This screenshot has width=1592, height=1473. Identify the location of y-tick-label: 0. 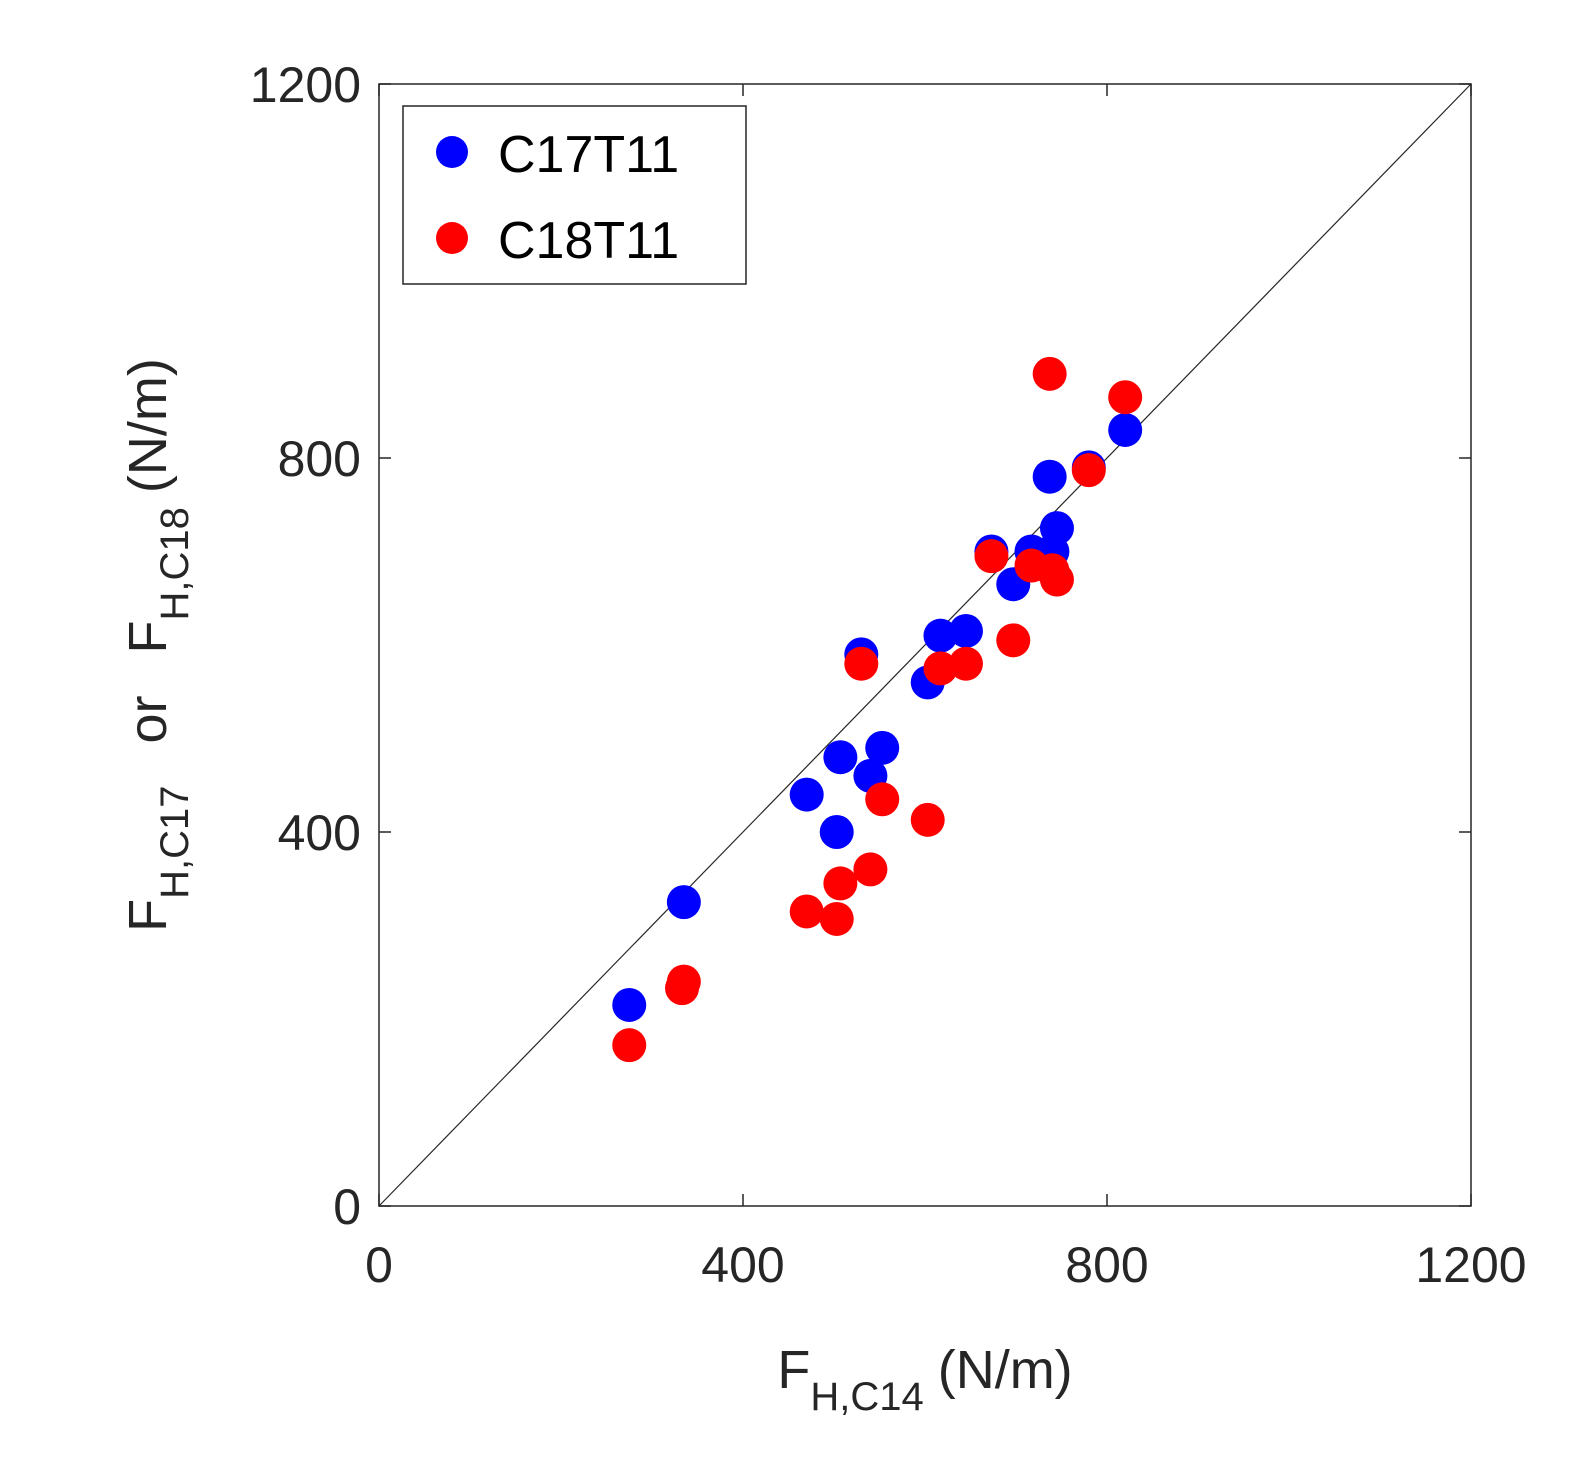
(347, 1207).